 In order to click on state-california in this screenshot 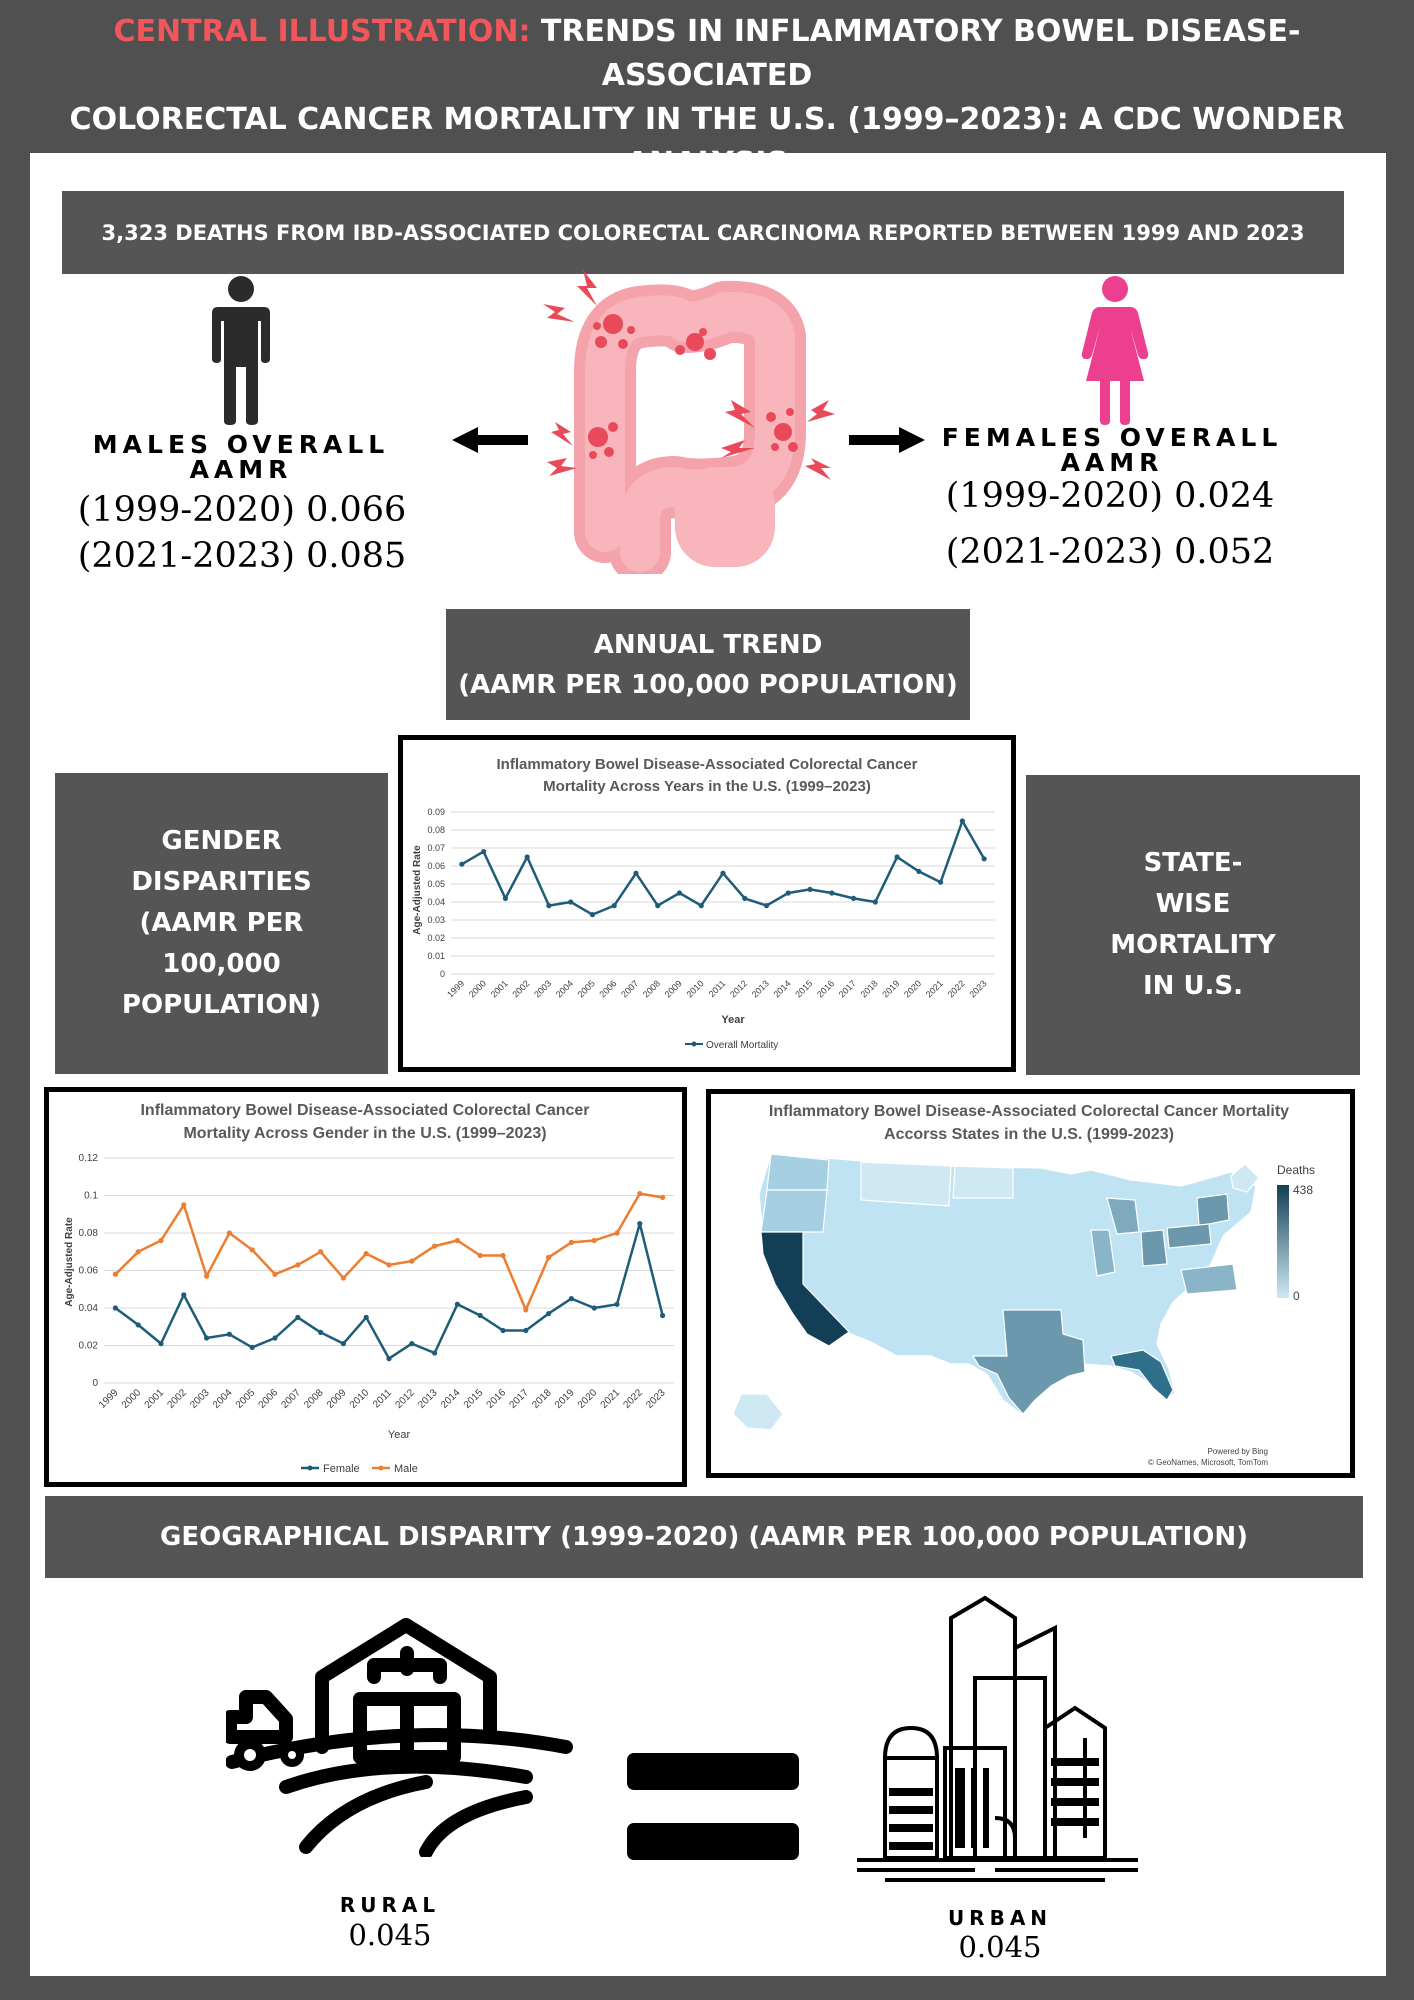, I will do `click(805, 1289)`.